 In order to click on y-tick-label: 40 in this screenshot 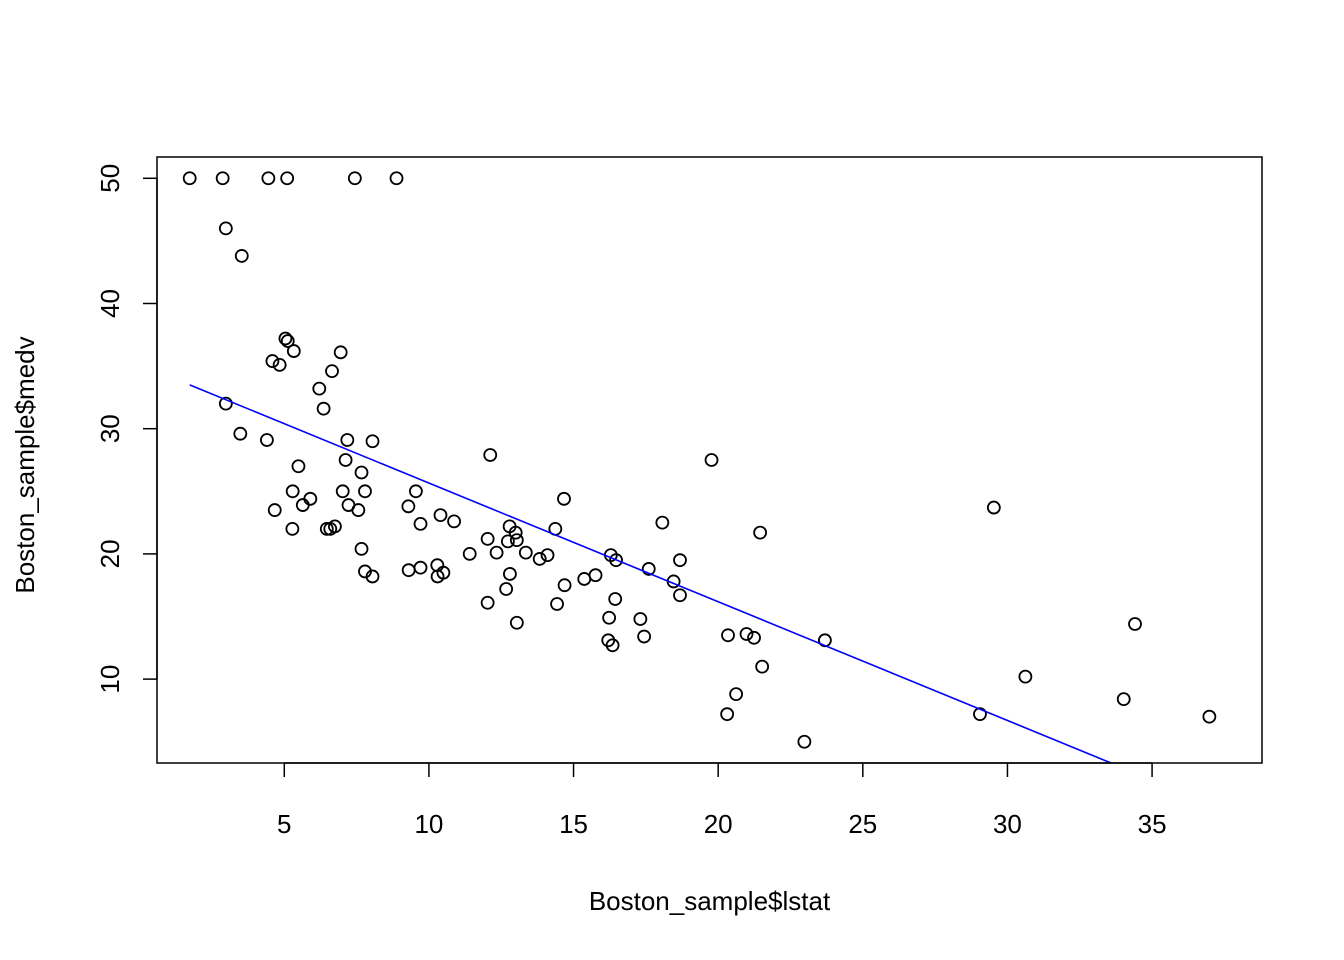, I will do `click(110, 303)`.